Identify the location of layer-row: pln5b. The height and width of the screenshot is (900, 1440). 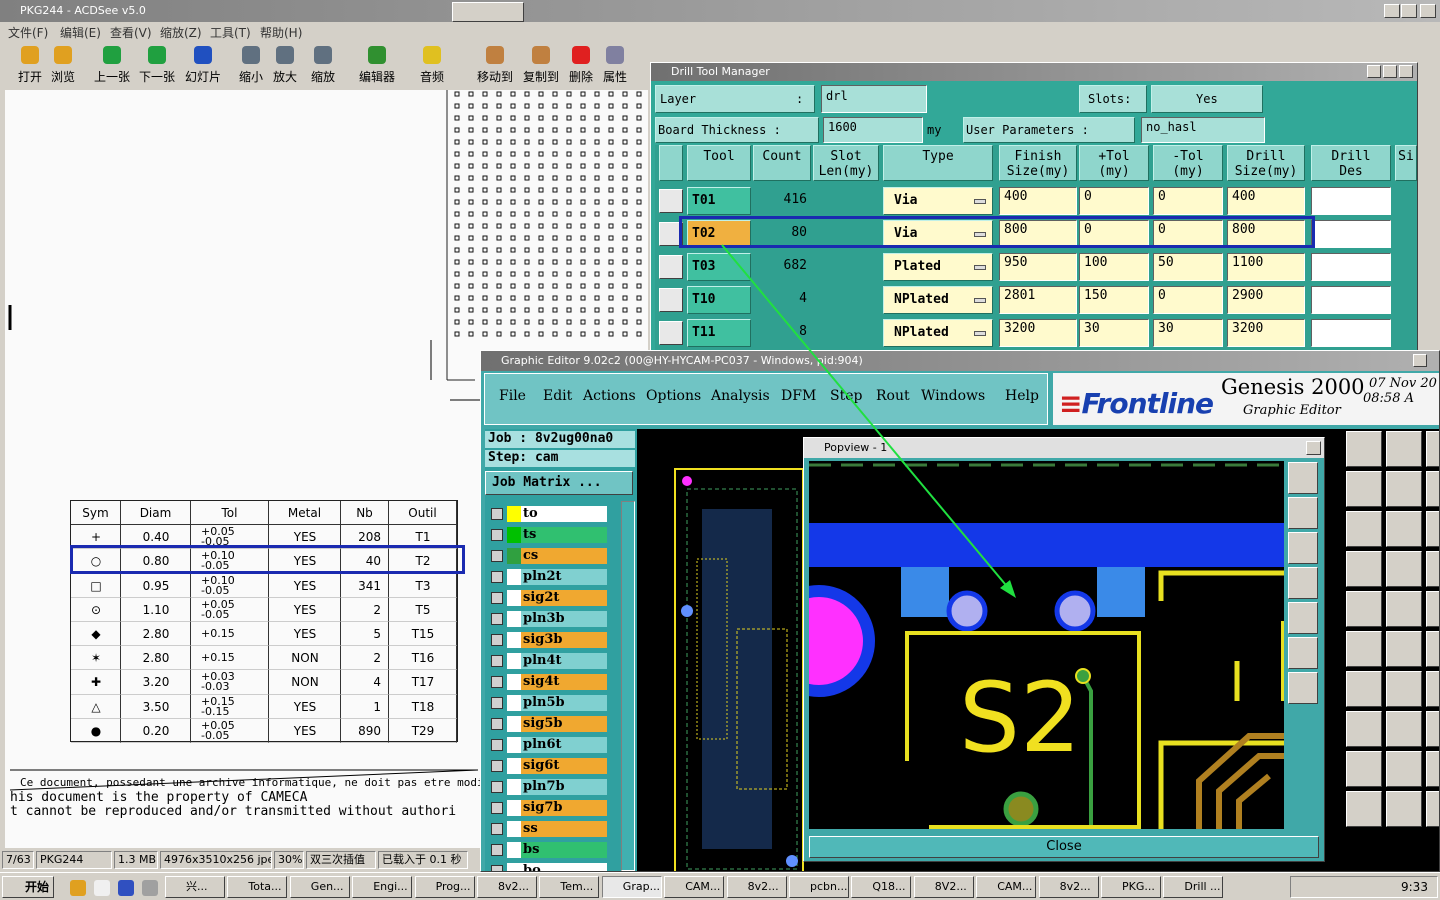
(548, 703).